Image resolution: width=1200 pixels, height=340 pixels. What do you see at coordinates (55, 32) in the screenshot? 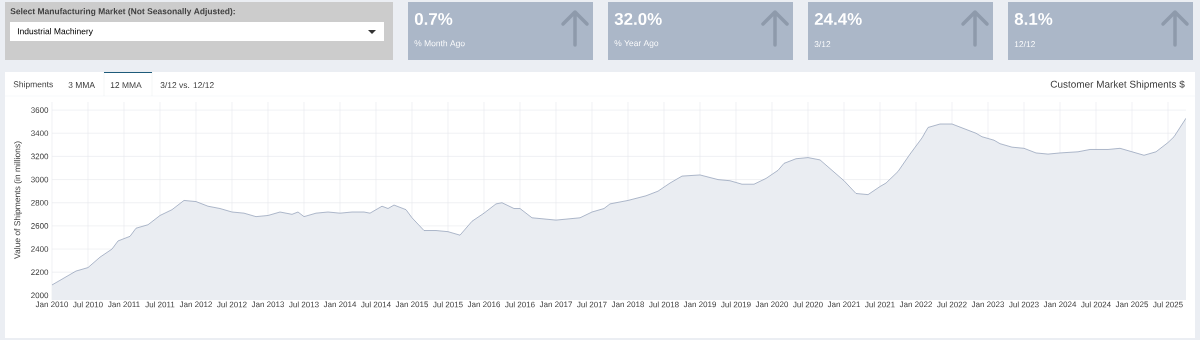
I see `text: Industrial Machinery` at bounding box center [55, 32].